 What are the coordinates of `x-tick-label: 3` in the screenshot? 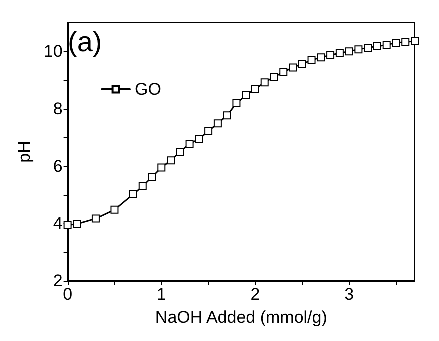 It's located at (349, 294).